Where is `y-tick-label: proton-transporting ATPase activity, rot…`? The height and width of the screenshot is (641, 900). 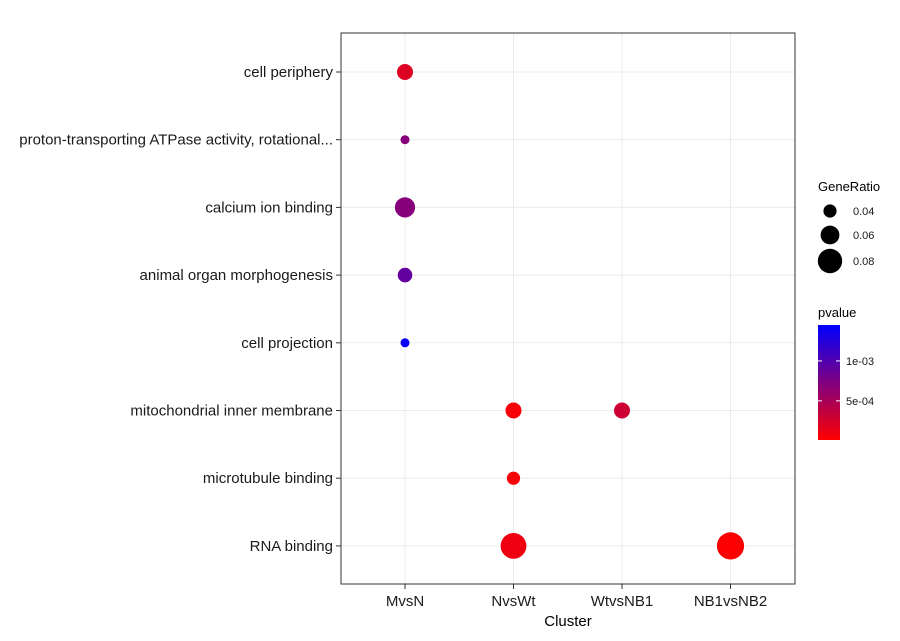
y-tick-label: proton-transporting ATPase activity, rot… is located at coordinates (176, 140).